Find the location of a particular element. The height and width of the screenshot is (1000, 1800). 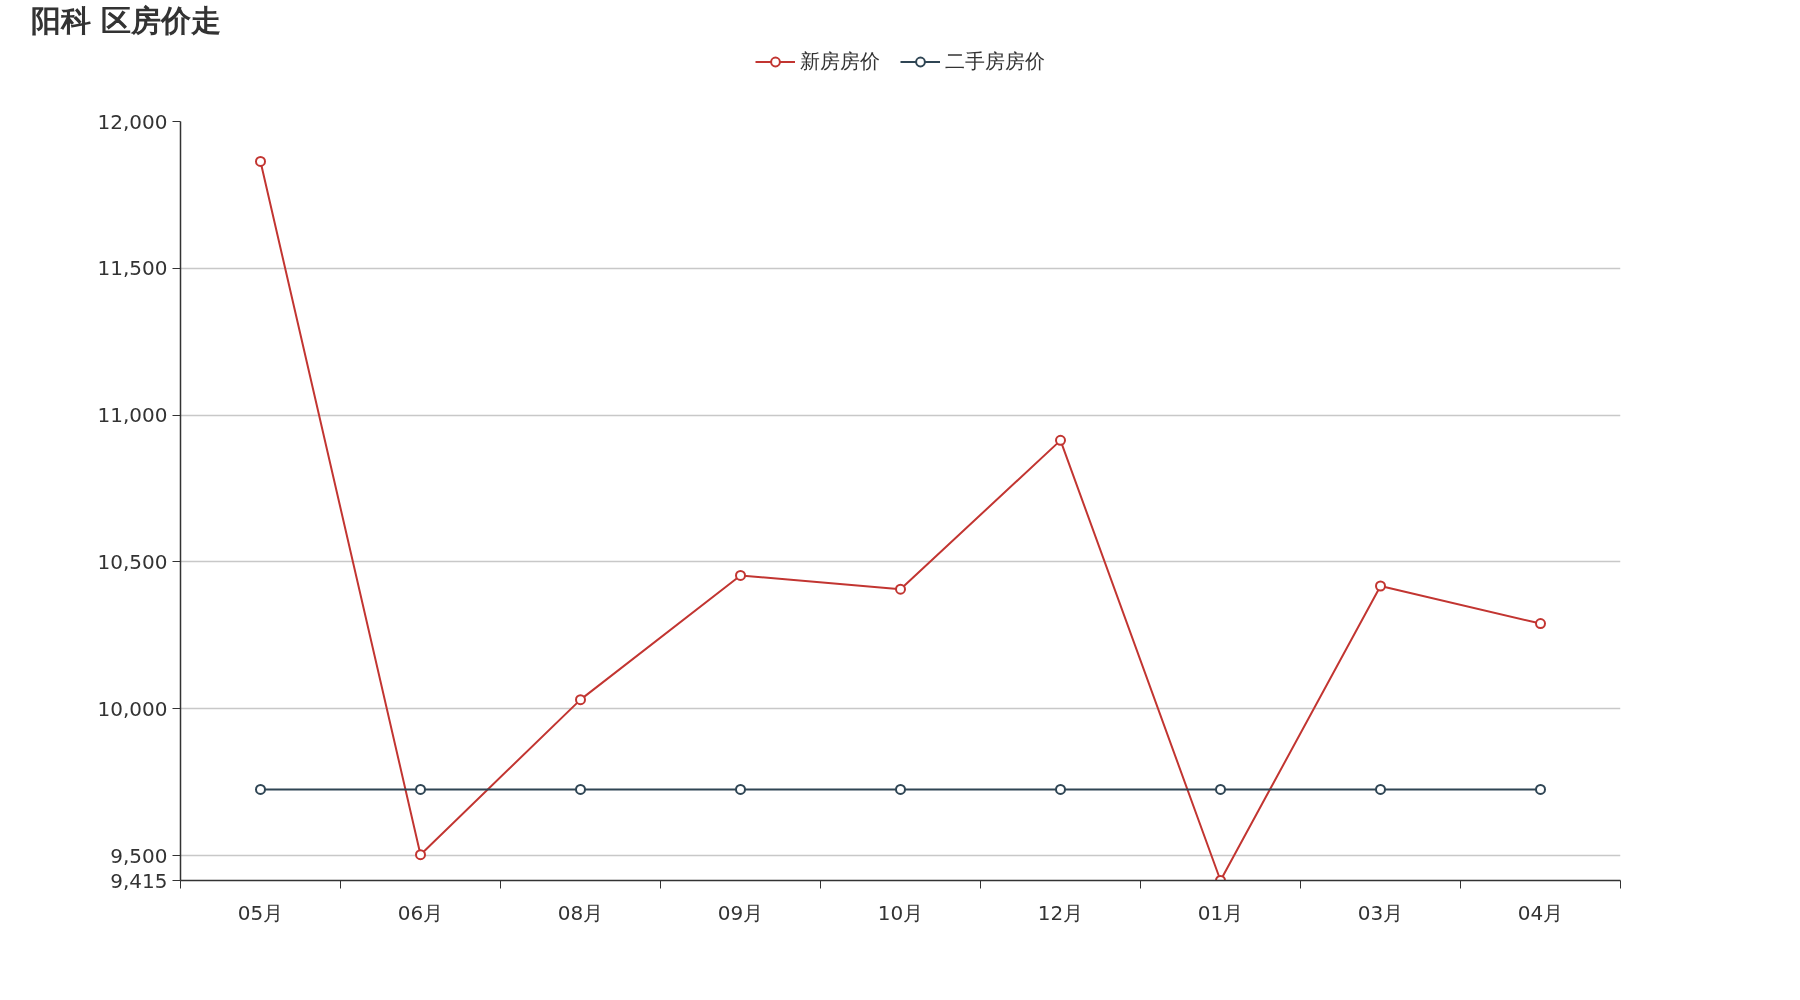

chart-title: 阳科 区房价走 is located at coordinates (125, 20).